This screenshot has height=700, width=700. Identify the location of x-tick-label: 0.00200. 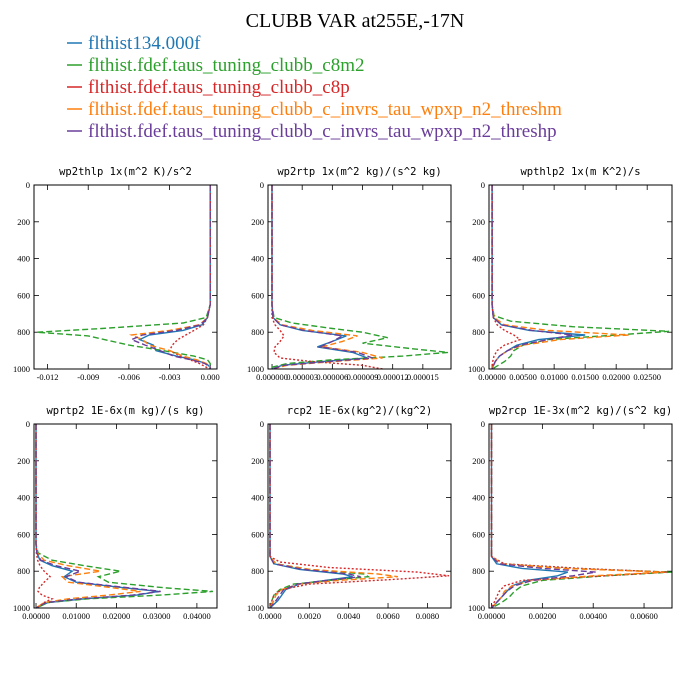
(543, 616).